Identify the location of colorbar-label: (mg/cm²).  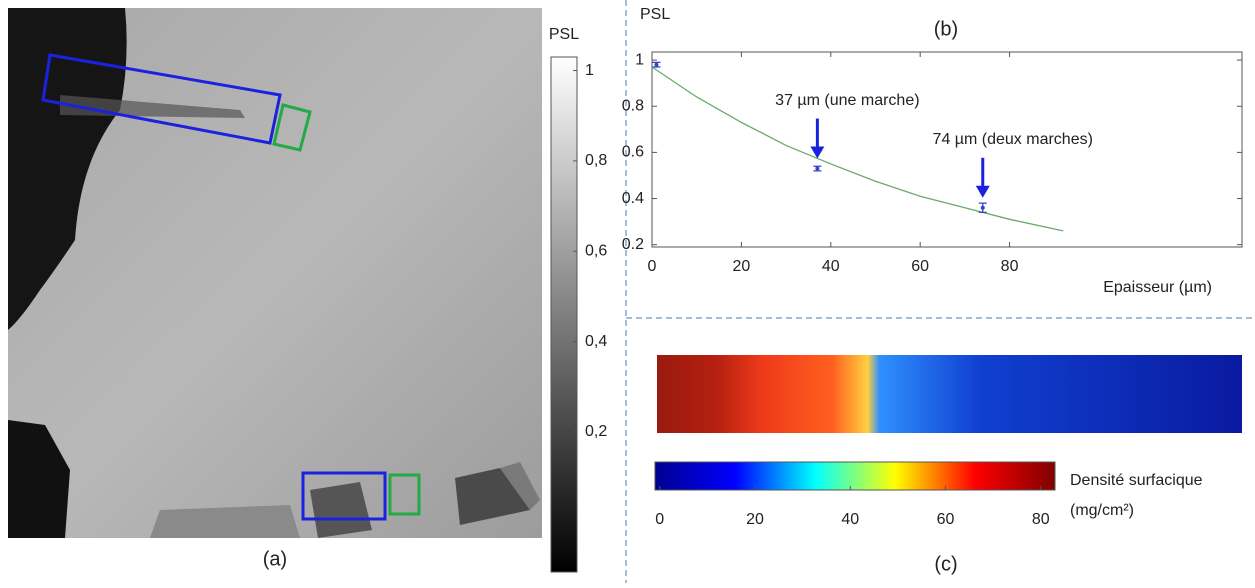
(1102, 510).